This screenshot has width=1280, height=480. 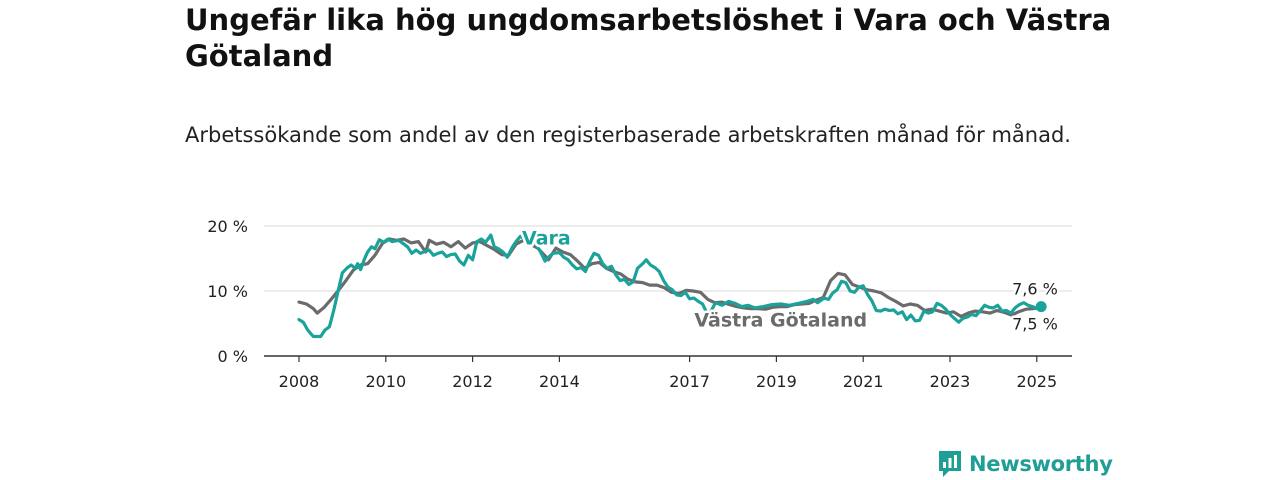 I want to click on x-tick-label: 2021, so click(x=863, y=381).